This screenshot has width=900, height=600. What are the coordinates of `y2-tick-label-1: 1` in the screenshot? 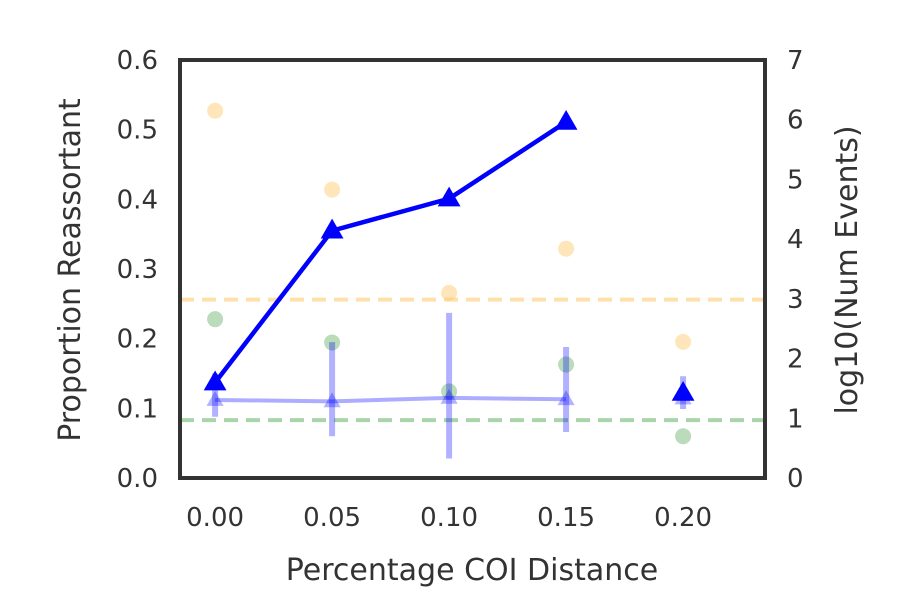 It's located at (795, 419).